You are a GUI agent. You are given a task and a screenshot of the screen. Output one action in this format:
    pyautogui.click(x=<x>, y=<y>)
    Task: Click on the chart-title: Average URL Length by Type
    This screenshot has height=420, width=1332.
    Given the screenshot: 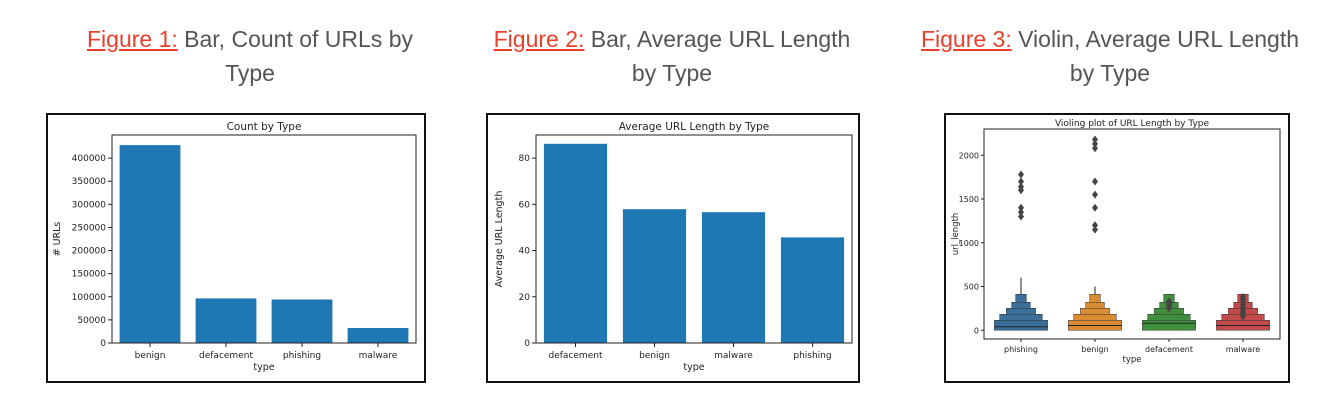 What is the action you would take?
    pyautogui.click(x=694, y=127)
    